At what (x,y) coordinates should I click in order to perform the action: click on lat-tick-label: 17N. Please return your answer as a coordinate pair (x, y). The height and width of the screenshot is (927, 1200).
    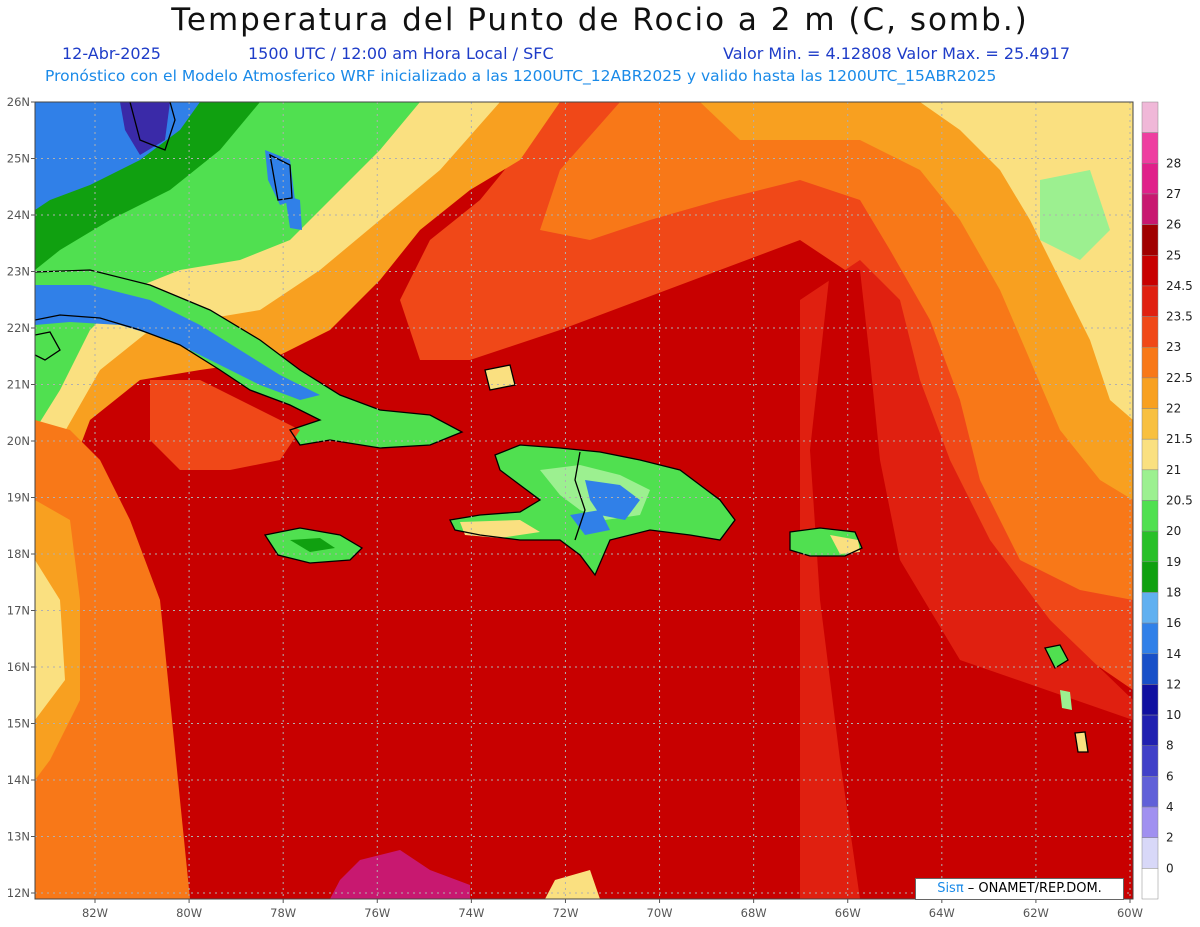
    Looking at the image, I should click on (18, 611).